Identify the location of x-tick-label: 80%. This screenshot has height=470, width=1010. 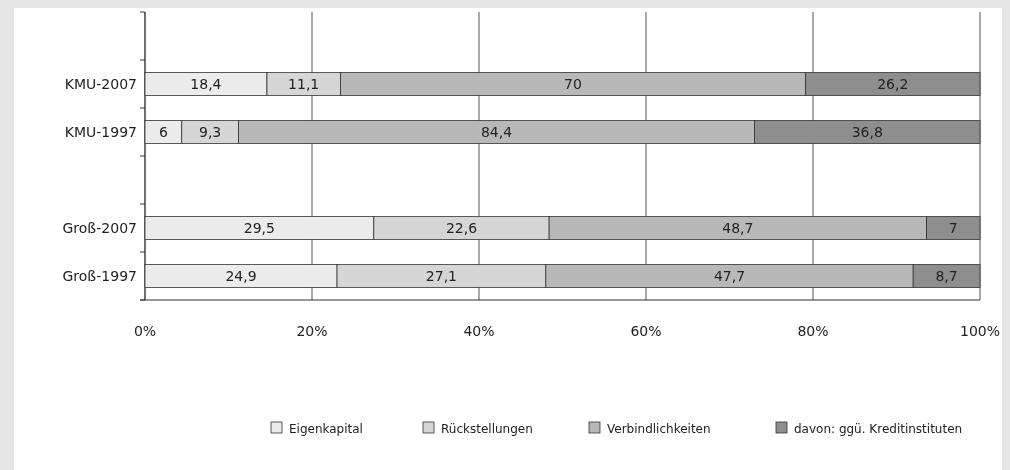
(813, 331).